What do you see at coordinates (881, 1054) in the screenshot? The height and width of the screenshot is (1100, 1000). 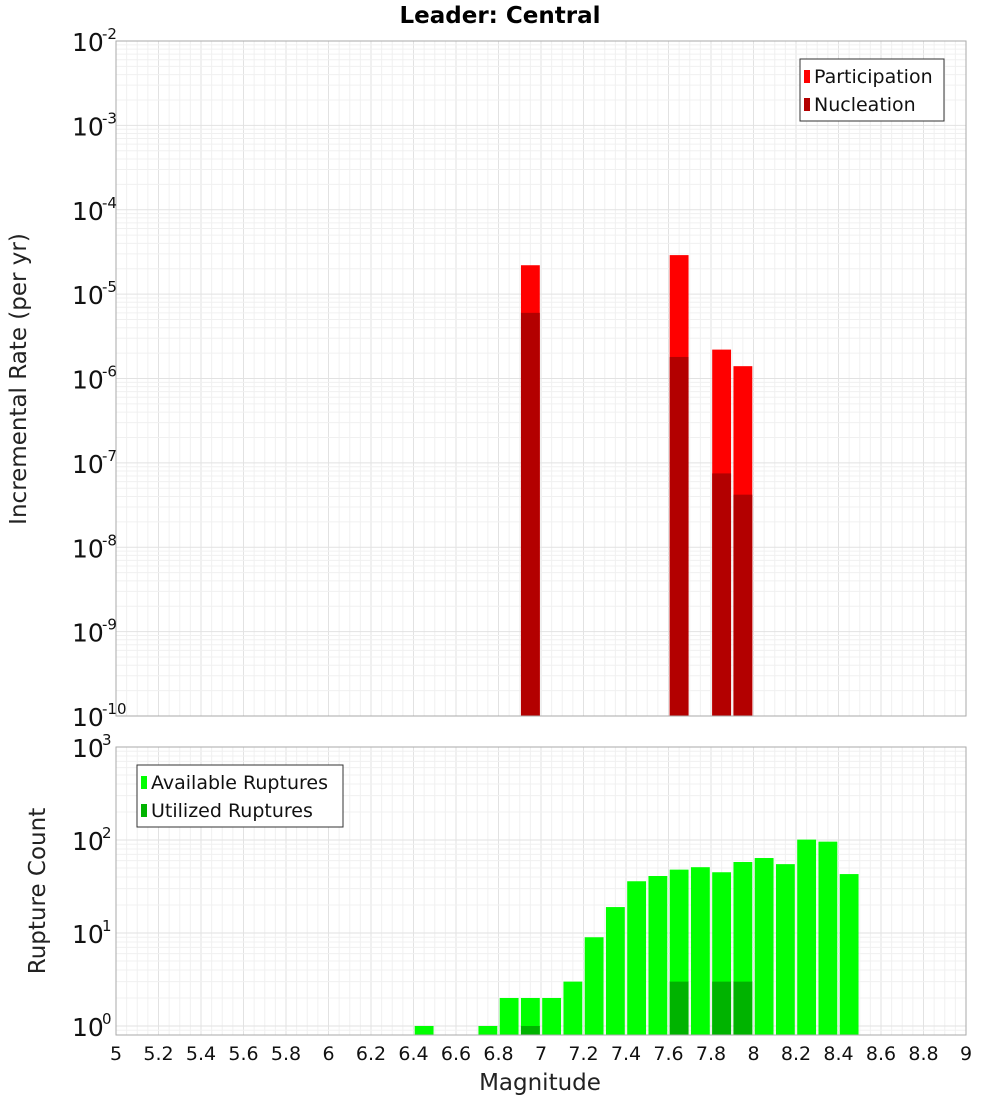 I see `x-tick-label: 8.6` at bounding box center [881, 1054].